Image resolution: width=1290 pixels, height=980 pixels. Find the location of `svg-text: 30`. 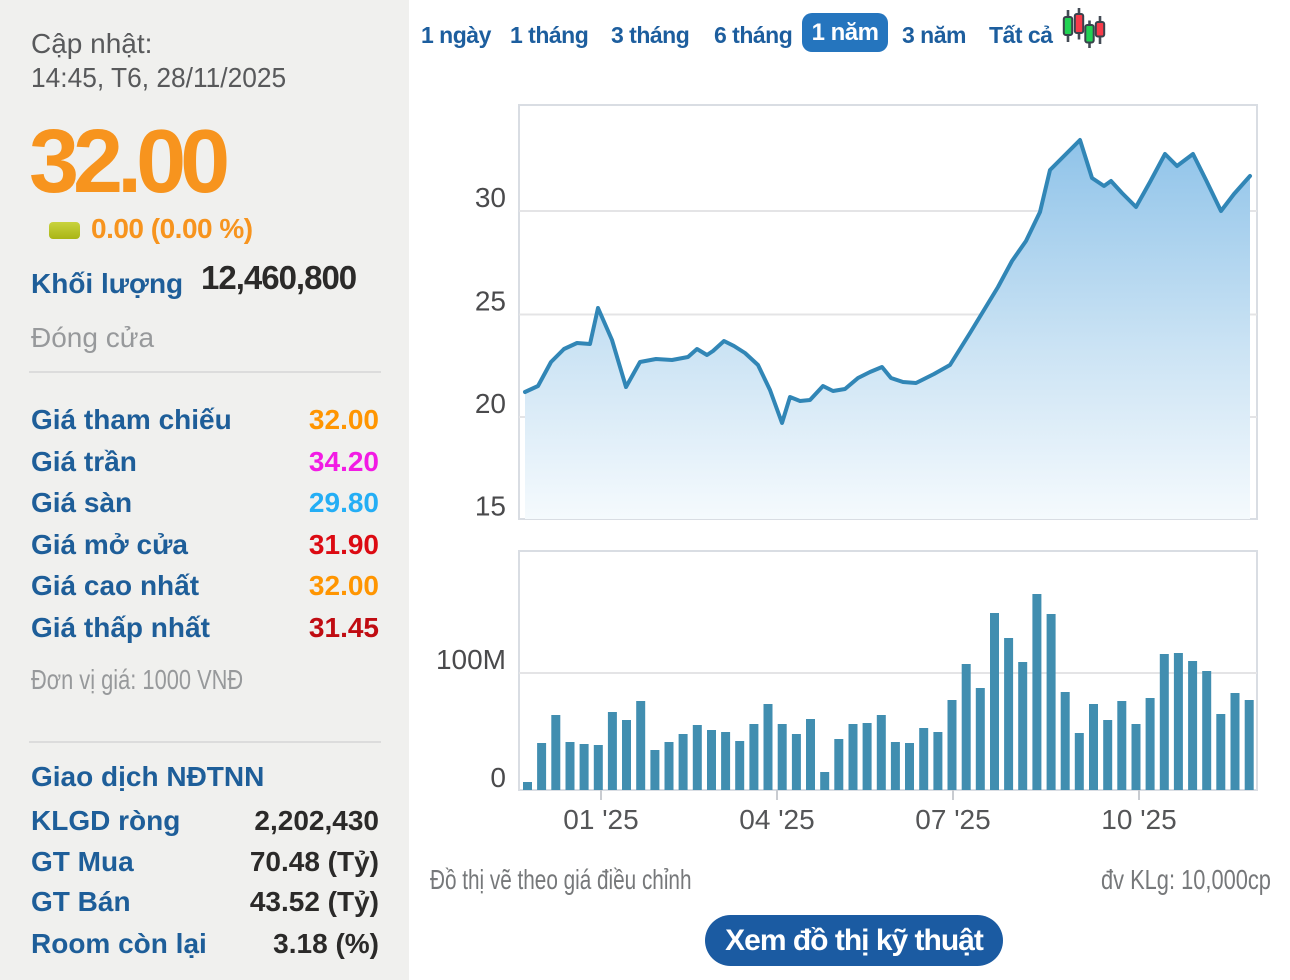

svg-text: 30 is located at coordinates (490, 197).